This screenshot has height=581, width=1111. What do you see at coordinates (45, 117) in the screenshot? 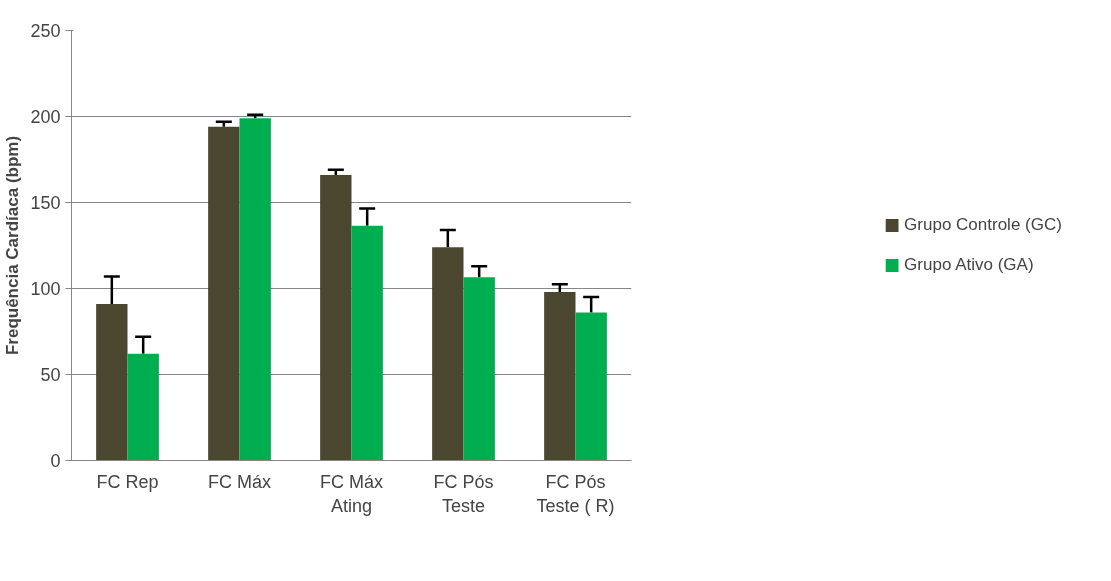
I see `y-tick-label: 200` at bounding box center [45, 117].